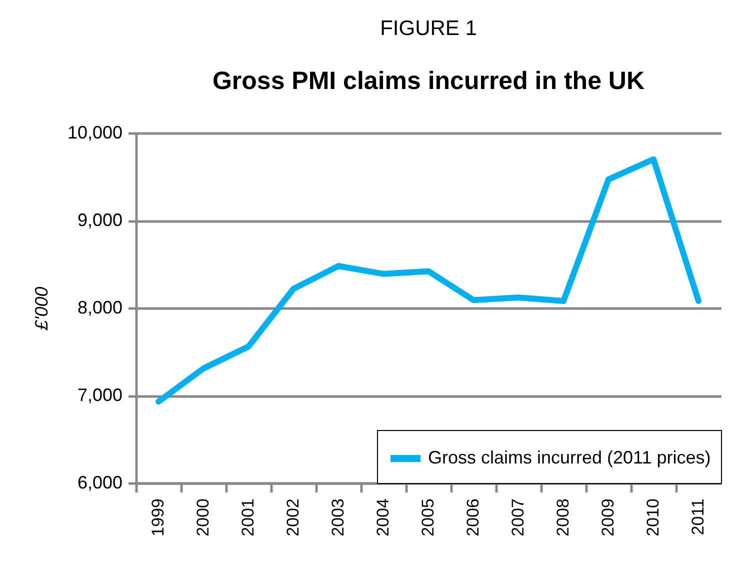  I want to click on x-tick-label: 2008, so click(563, 517).